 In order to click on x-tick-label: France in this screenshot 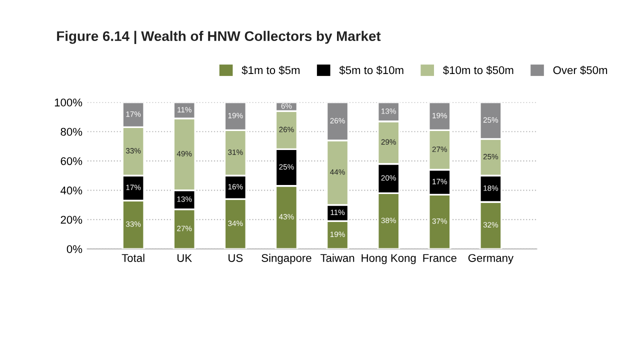, I will do `click(439, 258)`.